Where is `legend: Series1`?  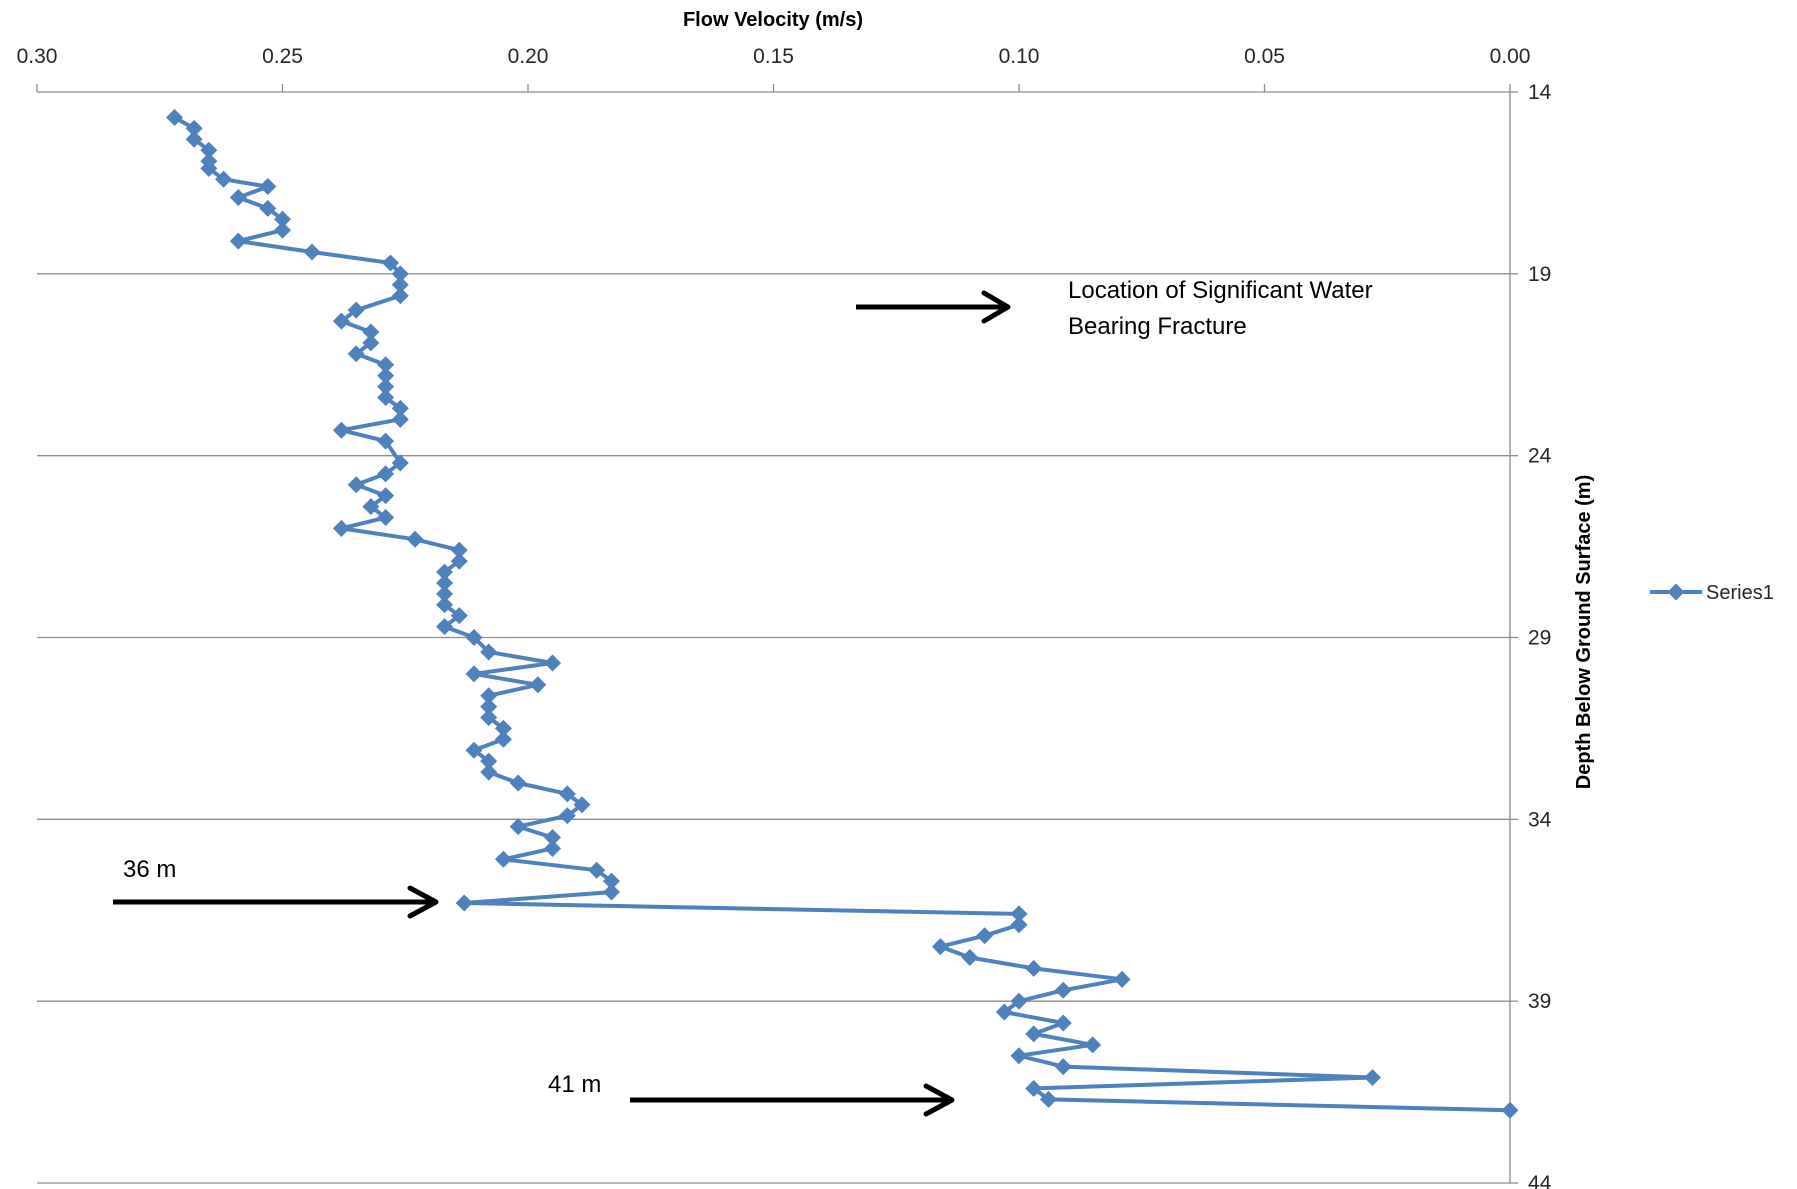 legend: Series1 is located at coordinates (1712, 593).